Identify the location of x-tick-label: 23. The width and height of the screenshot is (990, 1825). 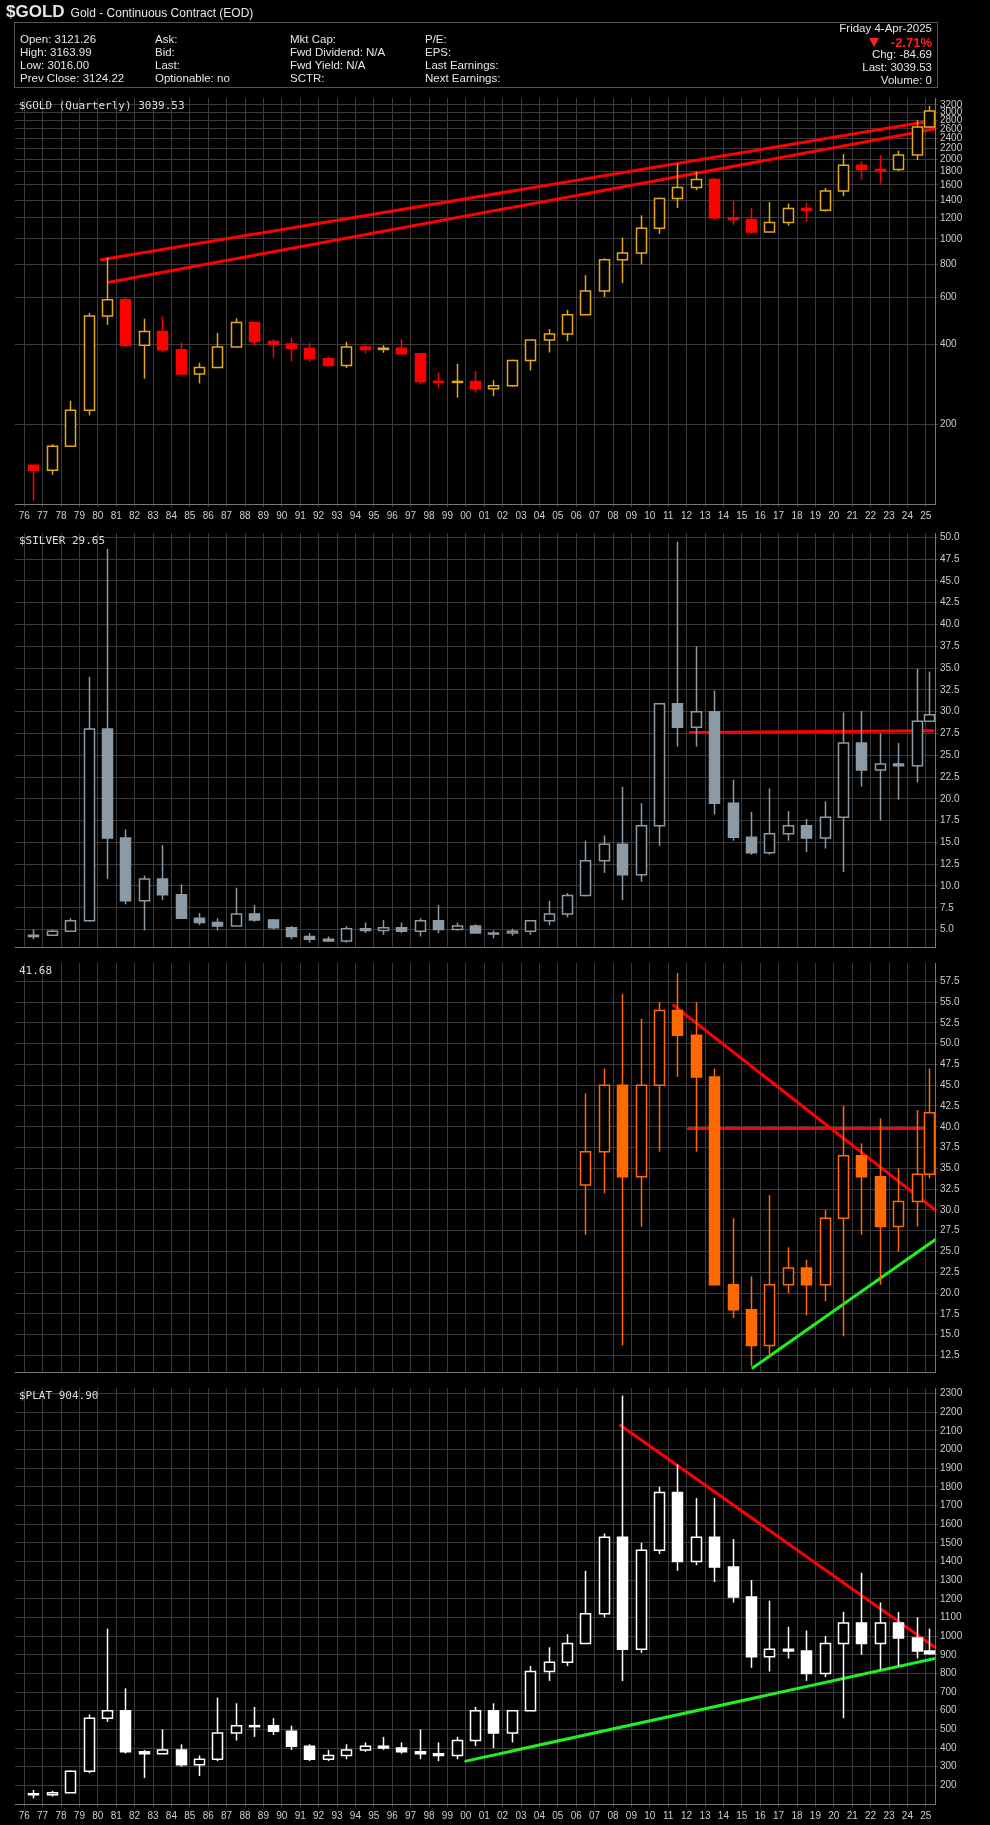
(889, 1815).